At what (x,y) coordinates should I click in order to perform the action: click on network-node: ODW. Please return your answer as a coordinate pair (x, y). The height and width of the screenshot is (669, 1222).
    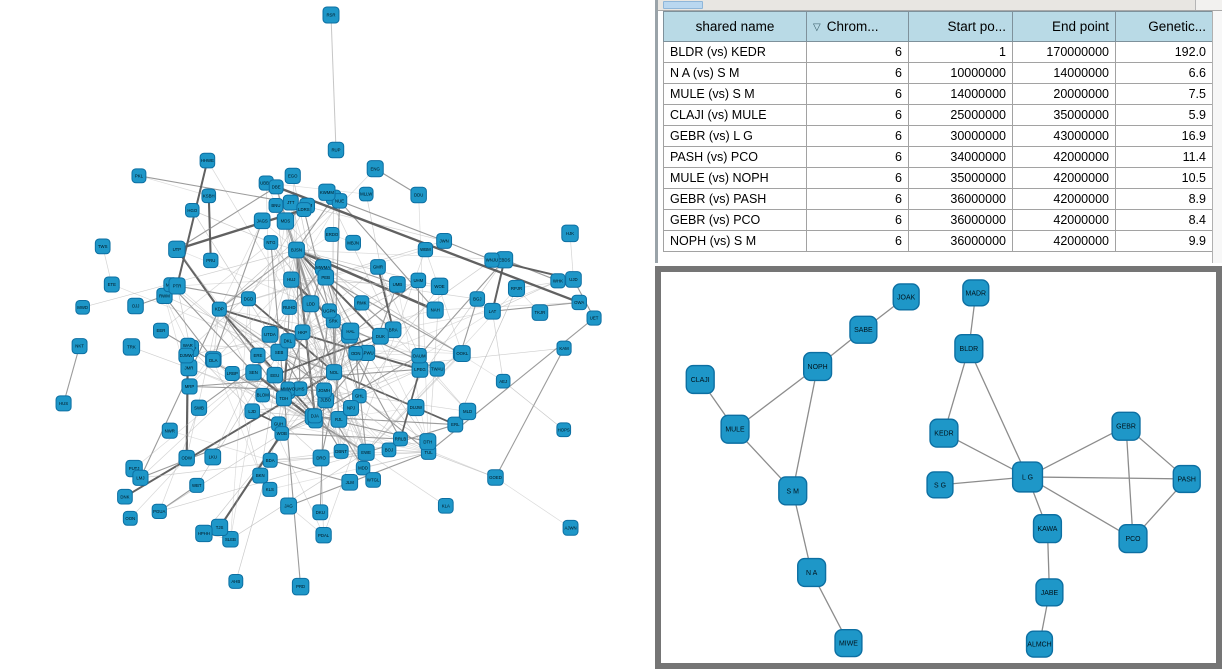
    Looking at the image, I should click on (186, 458).